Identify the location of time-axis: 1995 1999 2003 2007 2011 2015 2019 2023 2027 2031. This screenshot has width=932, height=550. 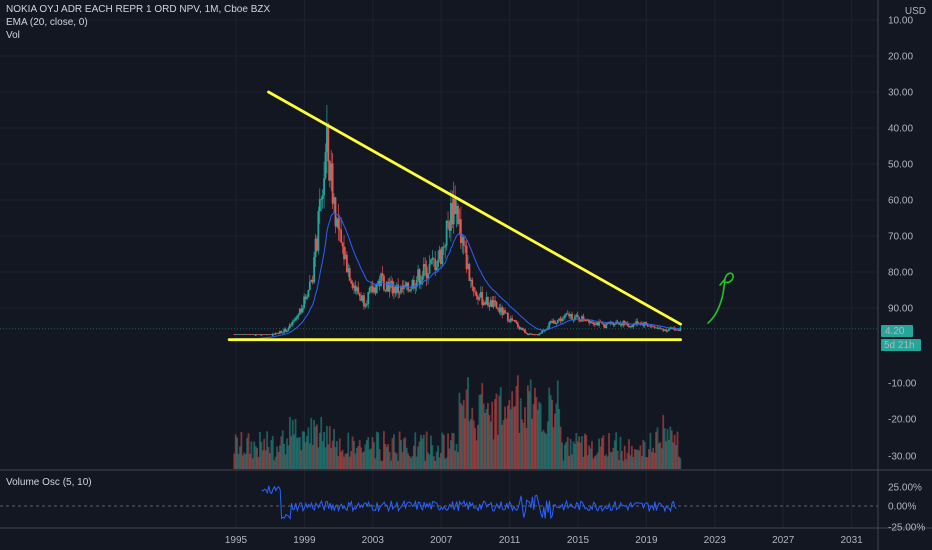
(544, 540).